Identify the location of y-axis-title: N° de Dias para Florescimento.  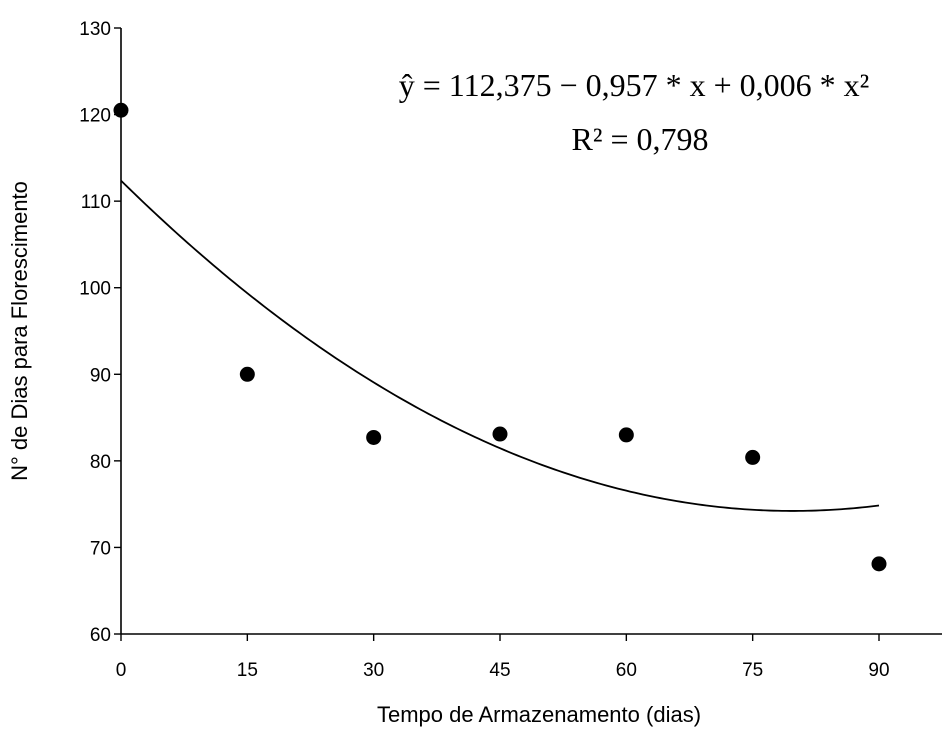
(19, 331).